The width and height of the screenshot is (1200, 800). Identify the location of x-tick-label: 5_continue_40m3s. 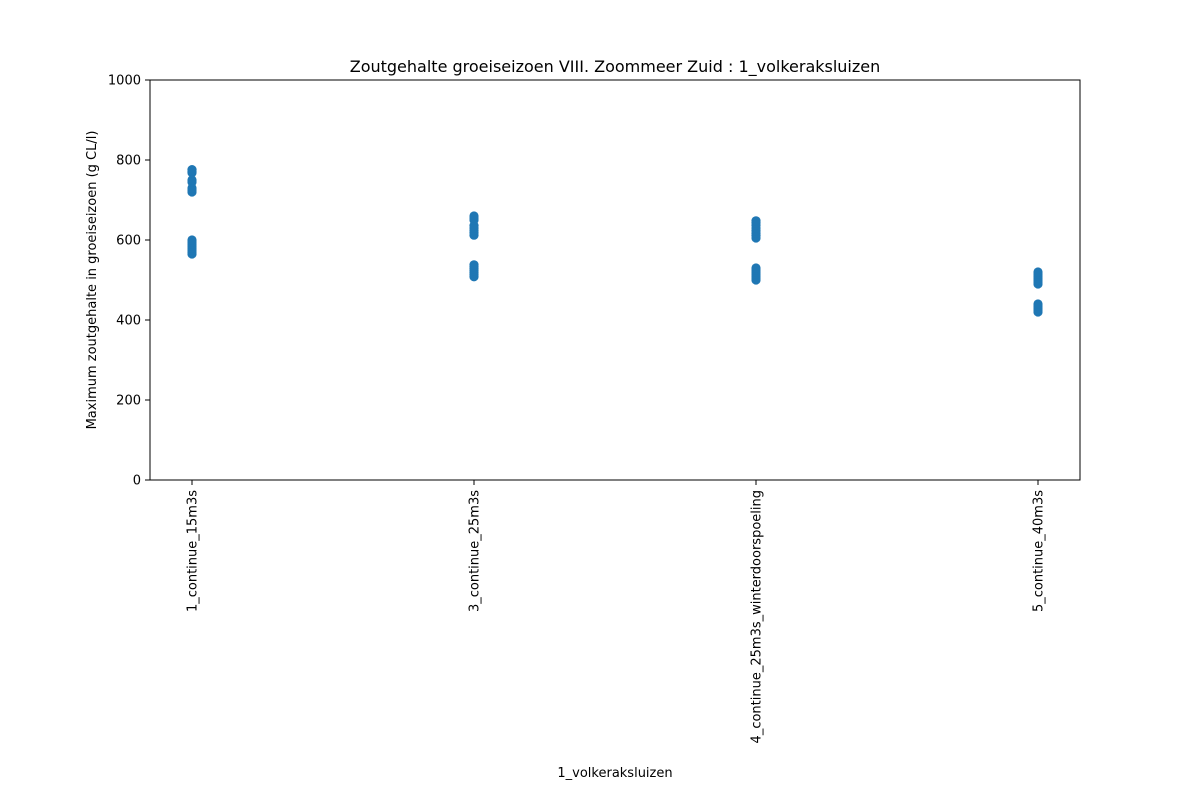
(1039, 551).